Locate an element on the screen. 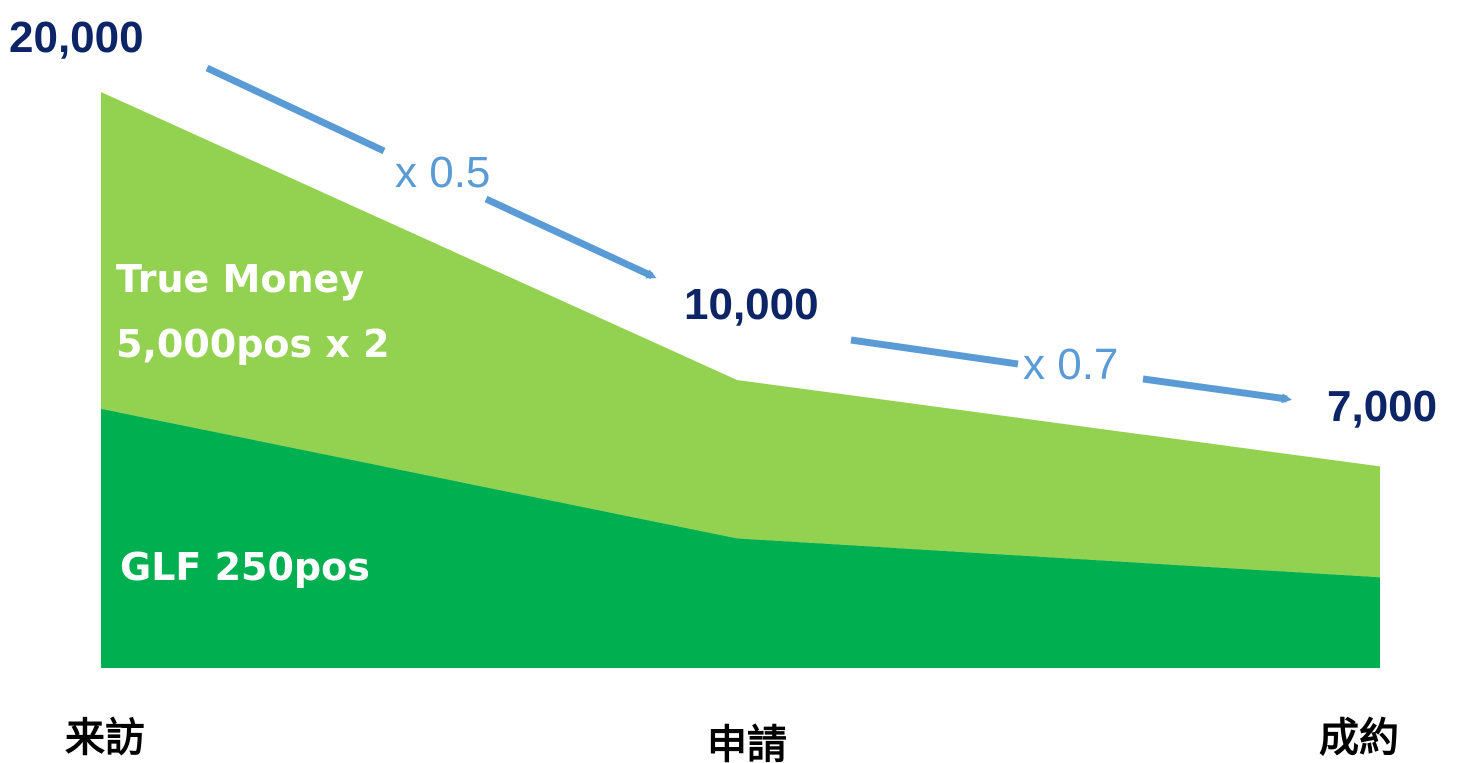 Image resolution: width=1468 pixels, height=763 pixels. conversion-arrow-1-segment-b is located at coordinates (570, 237).